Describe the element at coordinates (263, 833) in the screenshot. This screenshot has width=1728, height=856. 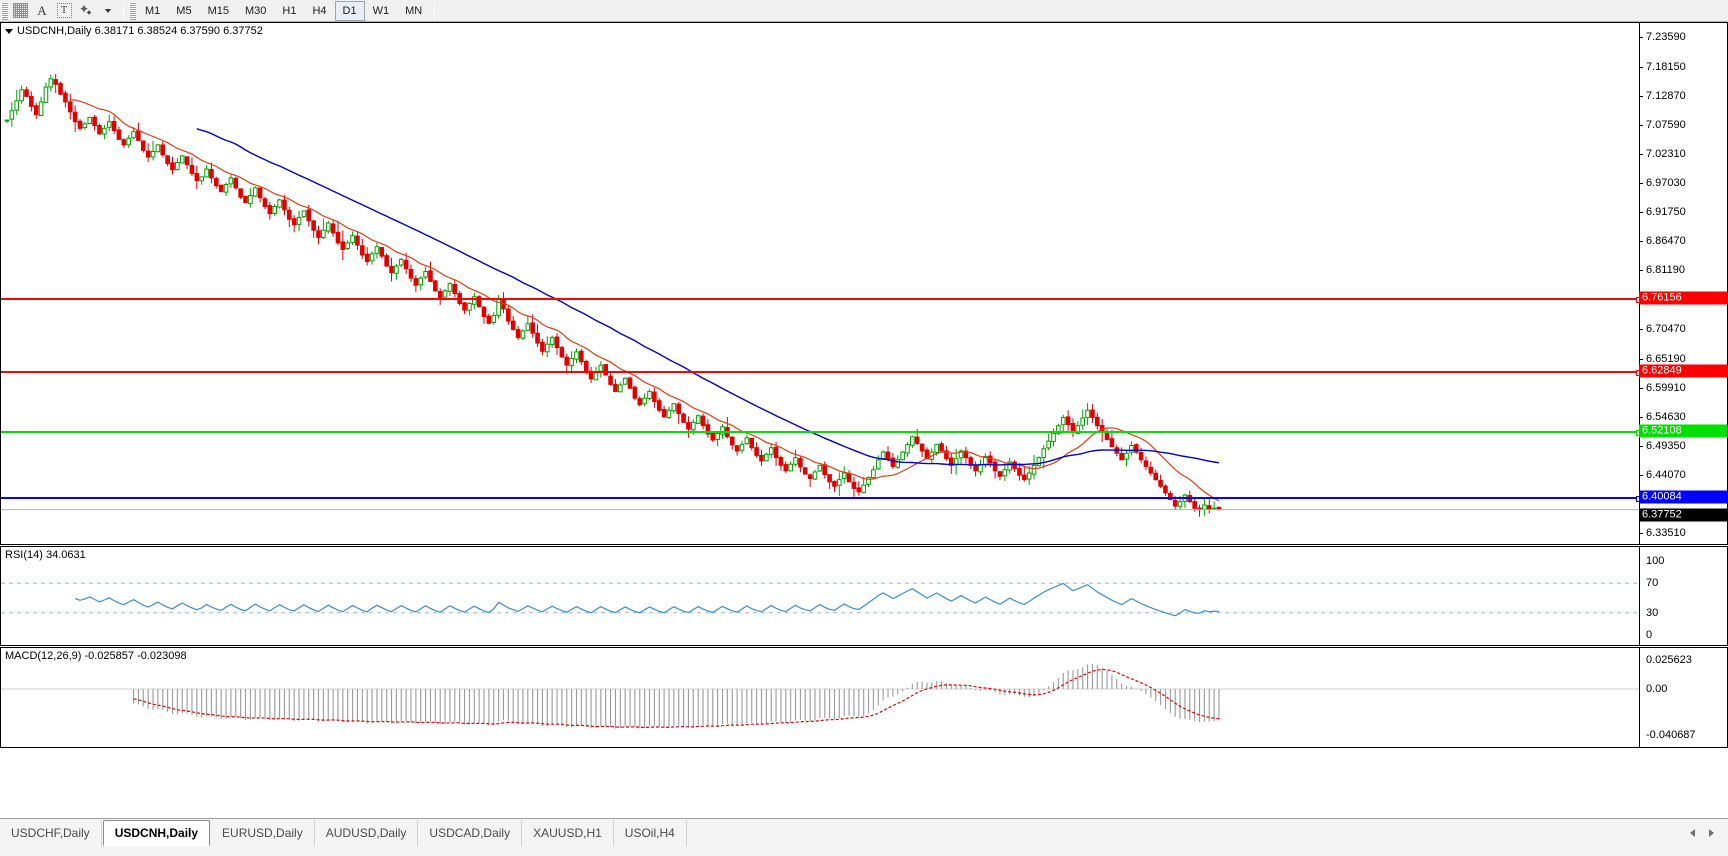
I see `chart-tab-eurusd: EURUSD,Daily` at that location.